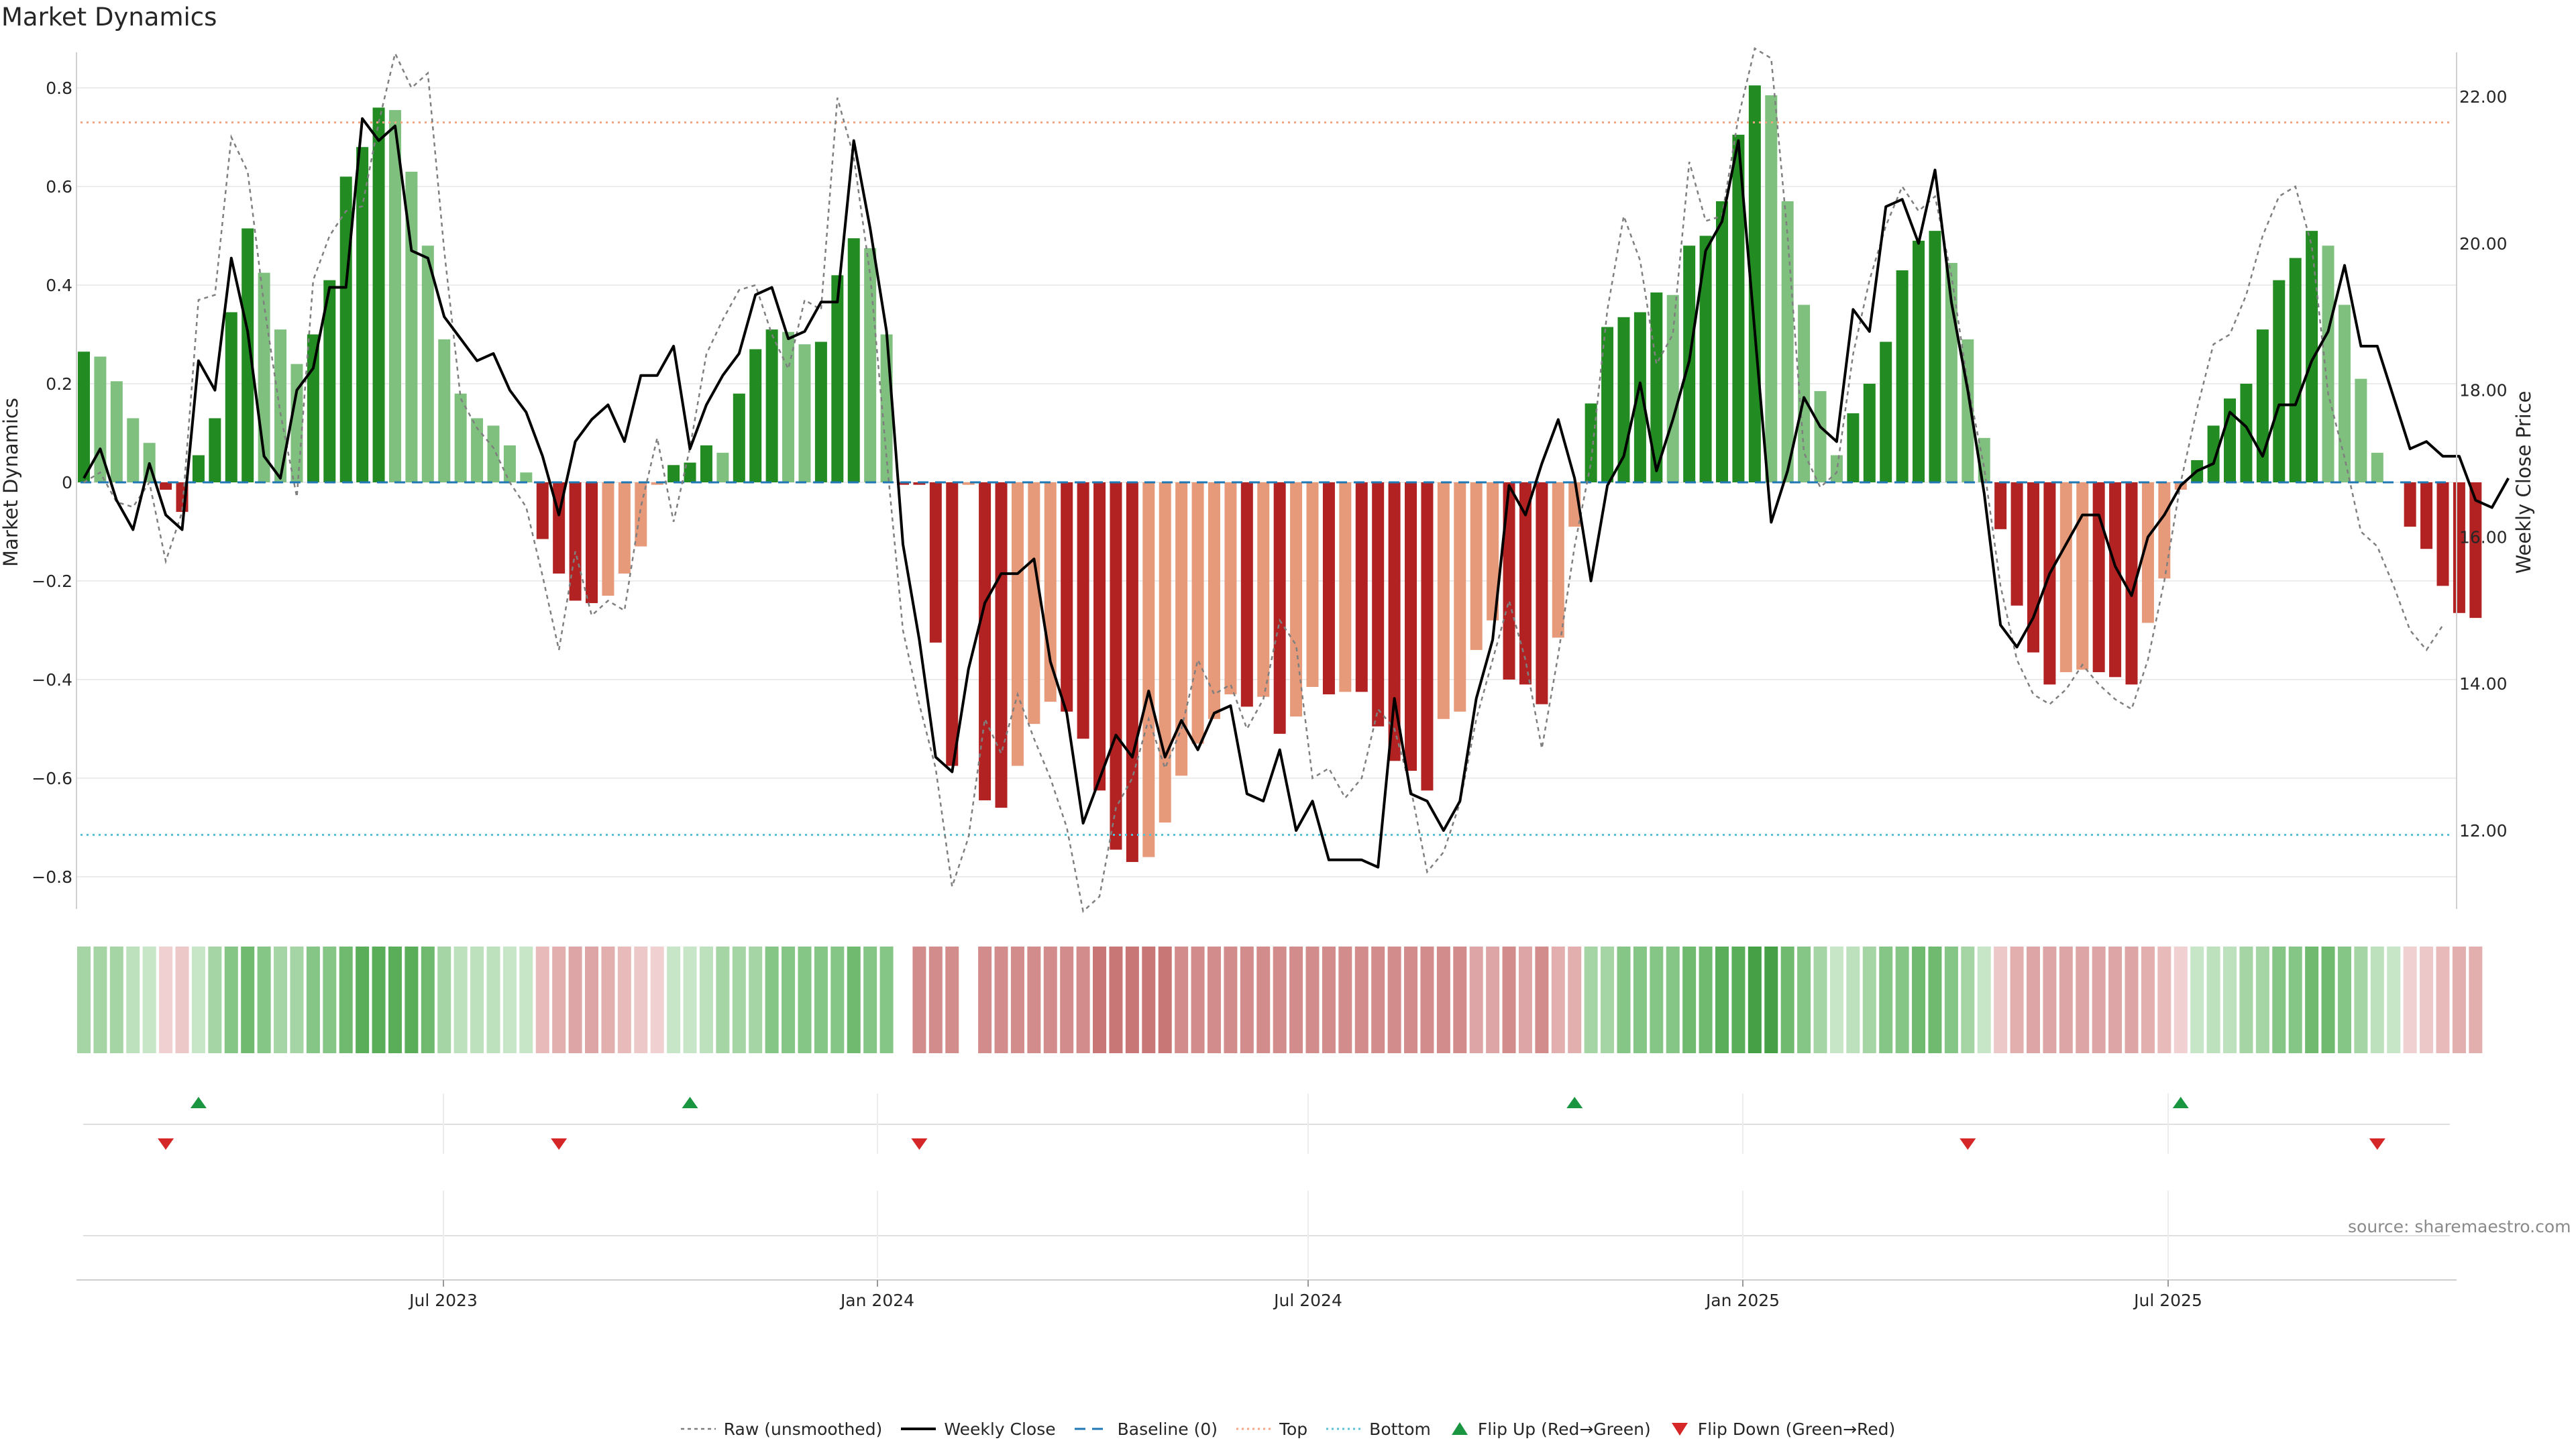  I want to click on legend-label-top: Top, so click(1293, 1429).